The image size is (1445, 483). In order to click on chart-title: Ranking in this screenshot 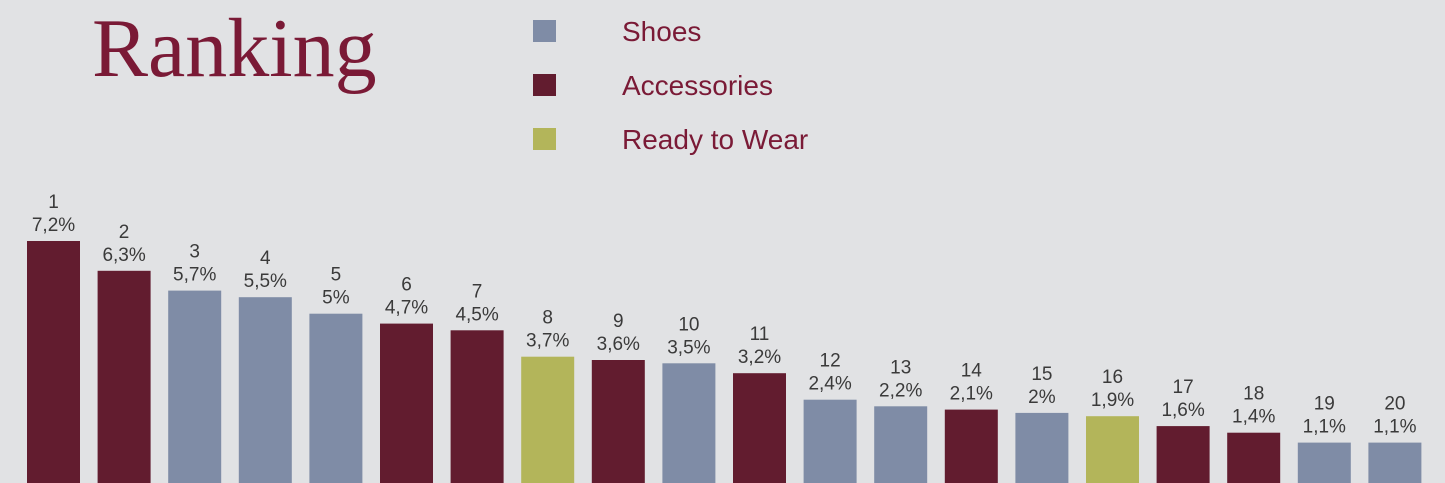, I will do `click(234, 48)`.